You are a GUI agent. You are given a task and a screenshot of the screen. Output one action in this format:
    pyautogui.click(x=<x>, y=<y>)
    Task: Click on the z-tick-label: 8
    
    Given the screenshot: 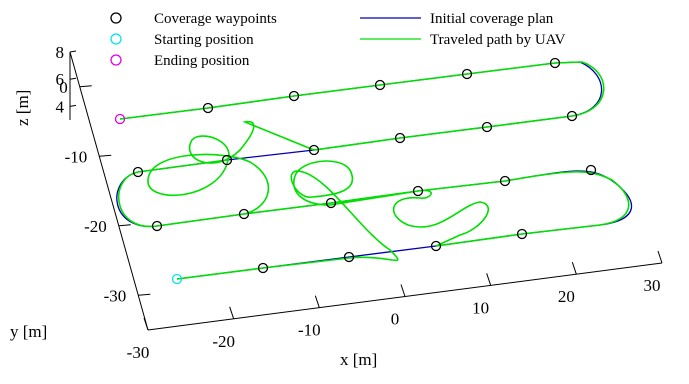 What is the action you would take?
    pyautogui.click(x=60, y=52)
    